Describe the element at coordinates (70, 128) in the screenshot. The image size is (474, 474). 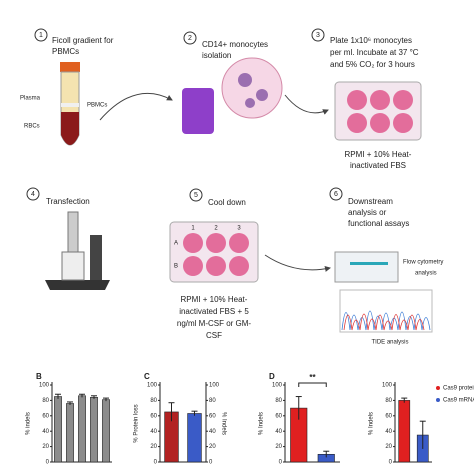
I see `rbc-layer` at that location.